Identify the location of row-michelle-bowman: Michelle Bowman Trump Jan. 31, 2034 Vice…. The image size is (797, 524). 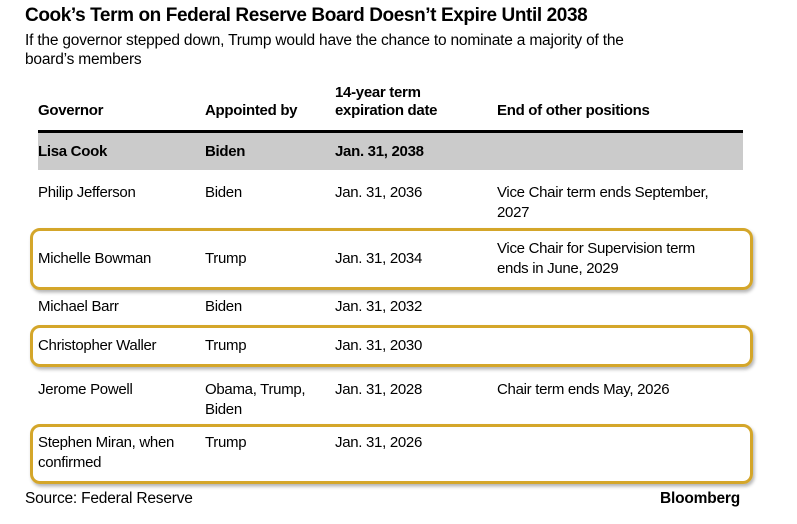
(391, 259).